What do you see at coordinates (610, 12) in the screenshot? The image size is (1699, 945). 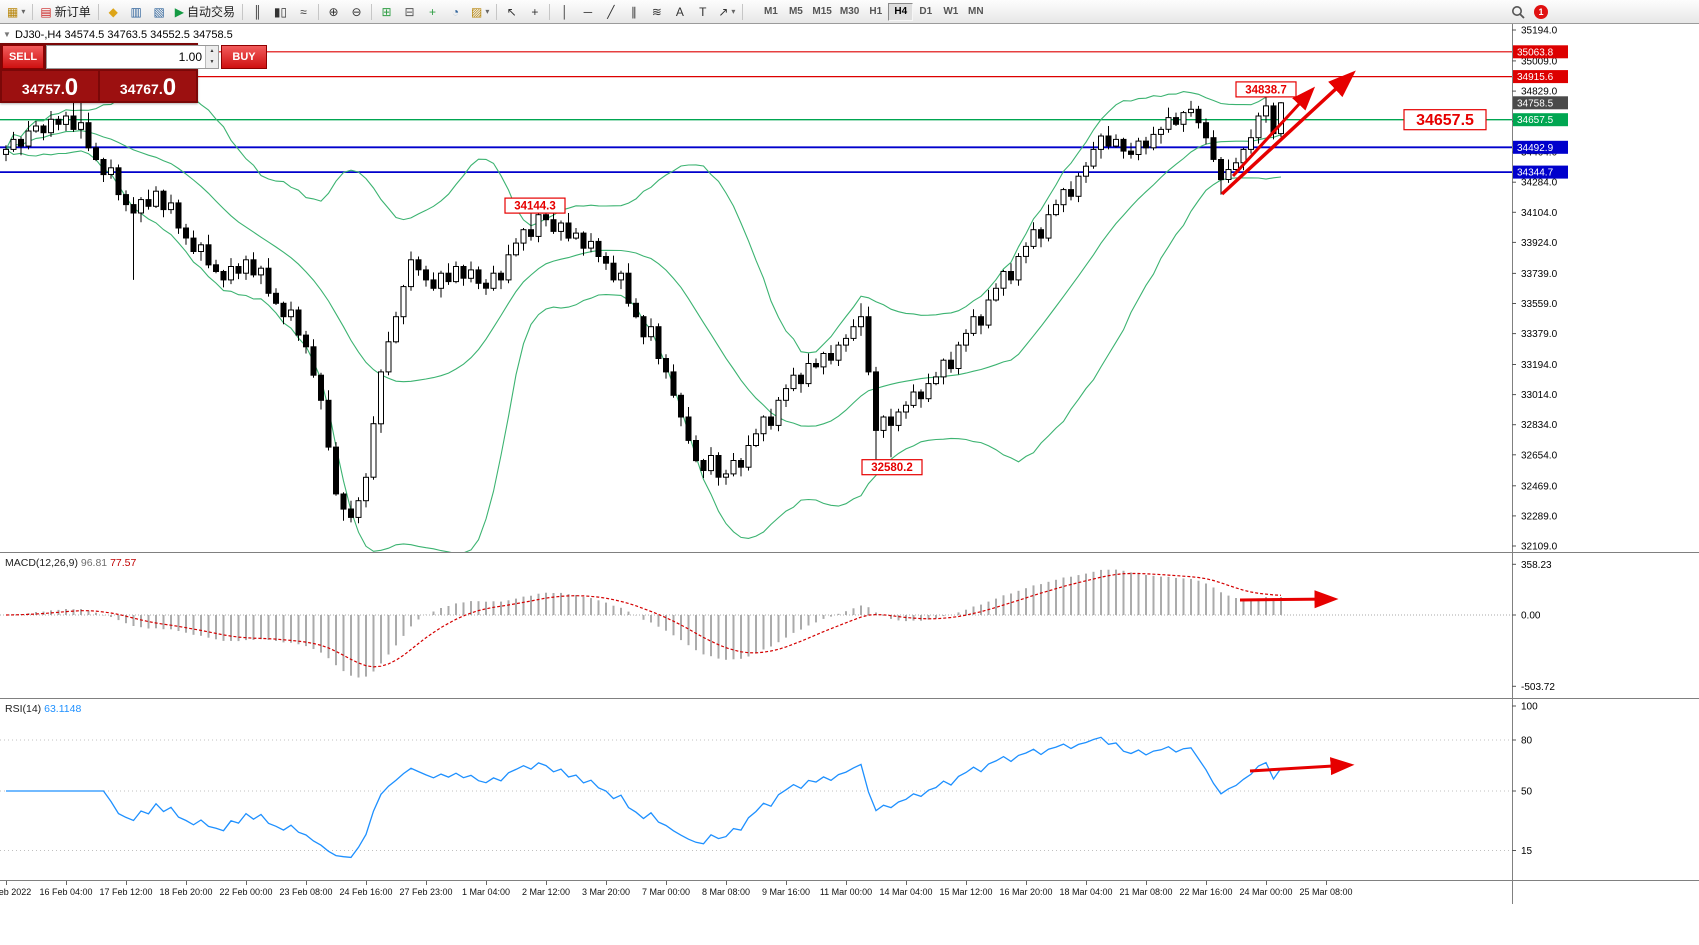 I see `trendline-button: ╱` at bounding box center [610, 12].